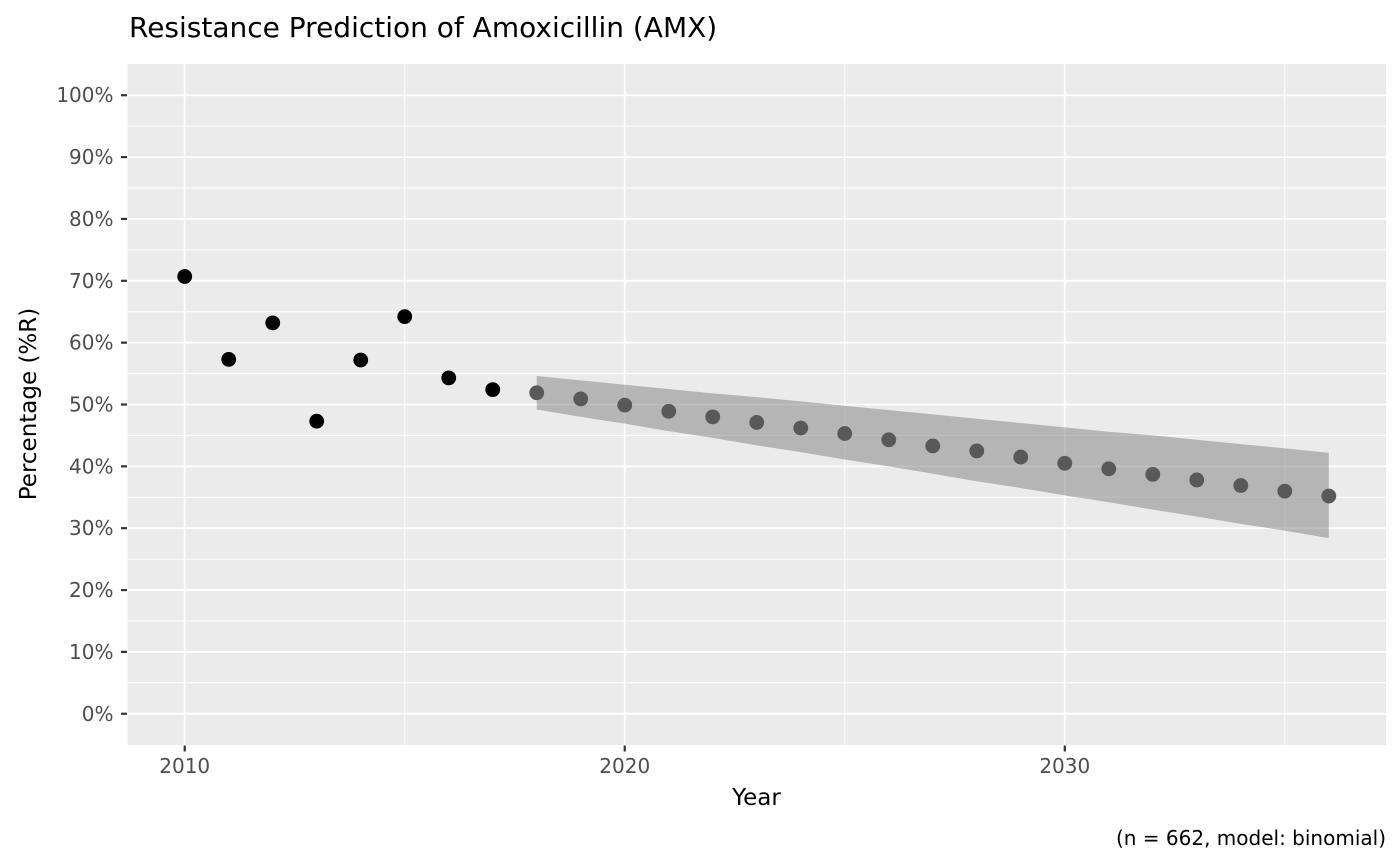  I want to click on chart-caption: (n = 662, model: binomial), so click(1250, 838).